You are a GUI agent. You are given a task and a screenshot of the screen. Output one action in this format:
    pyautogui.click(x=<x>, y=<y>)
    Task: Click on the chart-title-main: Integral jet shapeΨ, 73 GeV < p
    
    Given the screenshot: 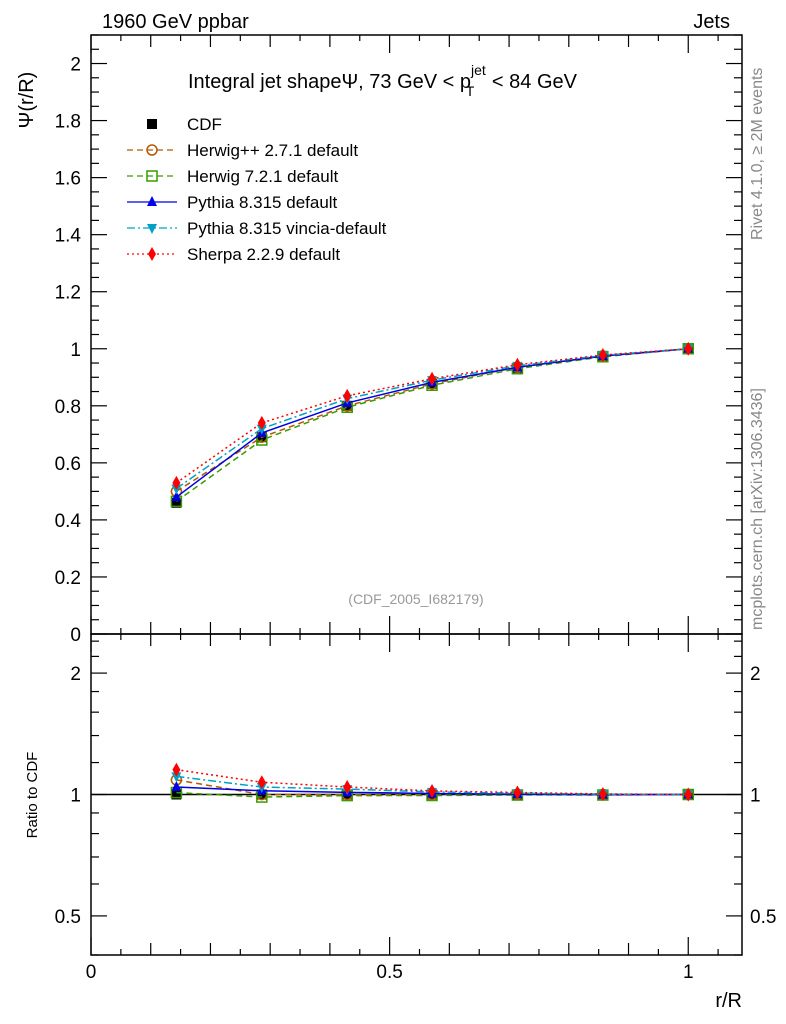 What is the action you would take?
    pyautogui.click(x=329, y=82)
    